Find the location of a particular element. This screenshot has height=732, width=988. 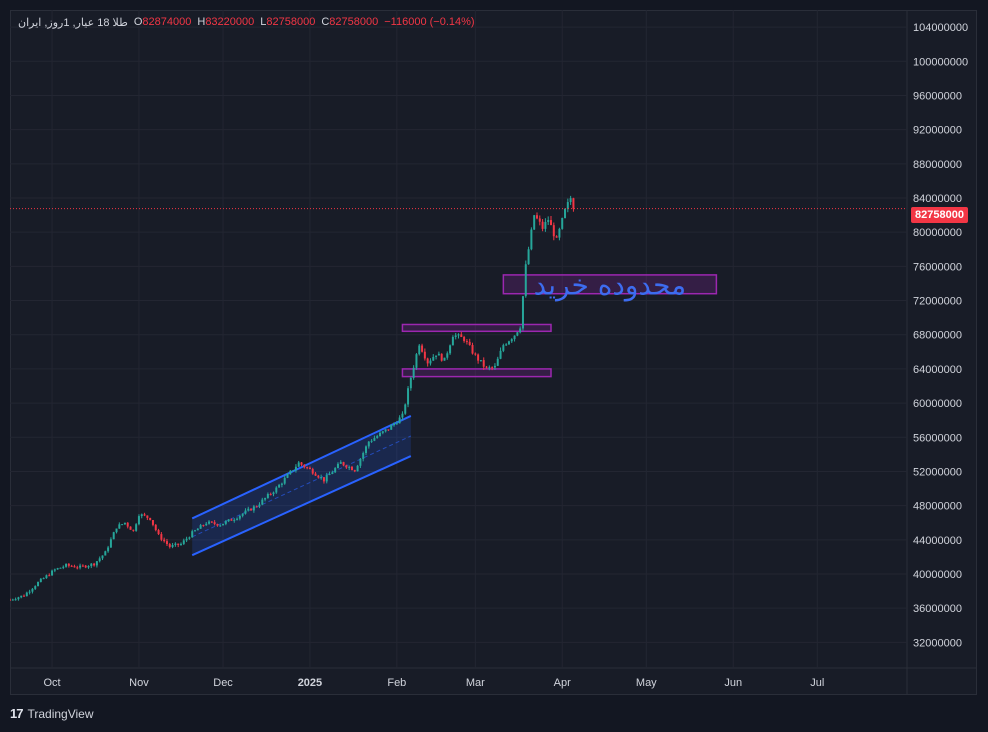

close-value: 82758000 is located at coordinates (354, 22).